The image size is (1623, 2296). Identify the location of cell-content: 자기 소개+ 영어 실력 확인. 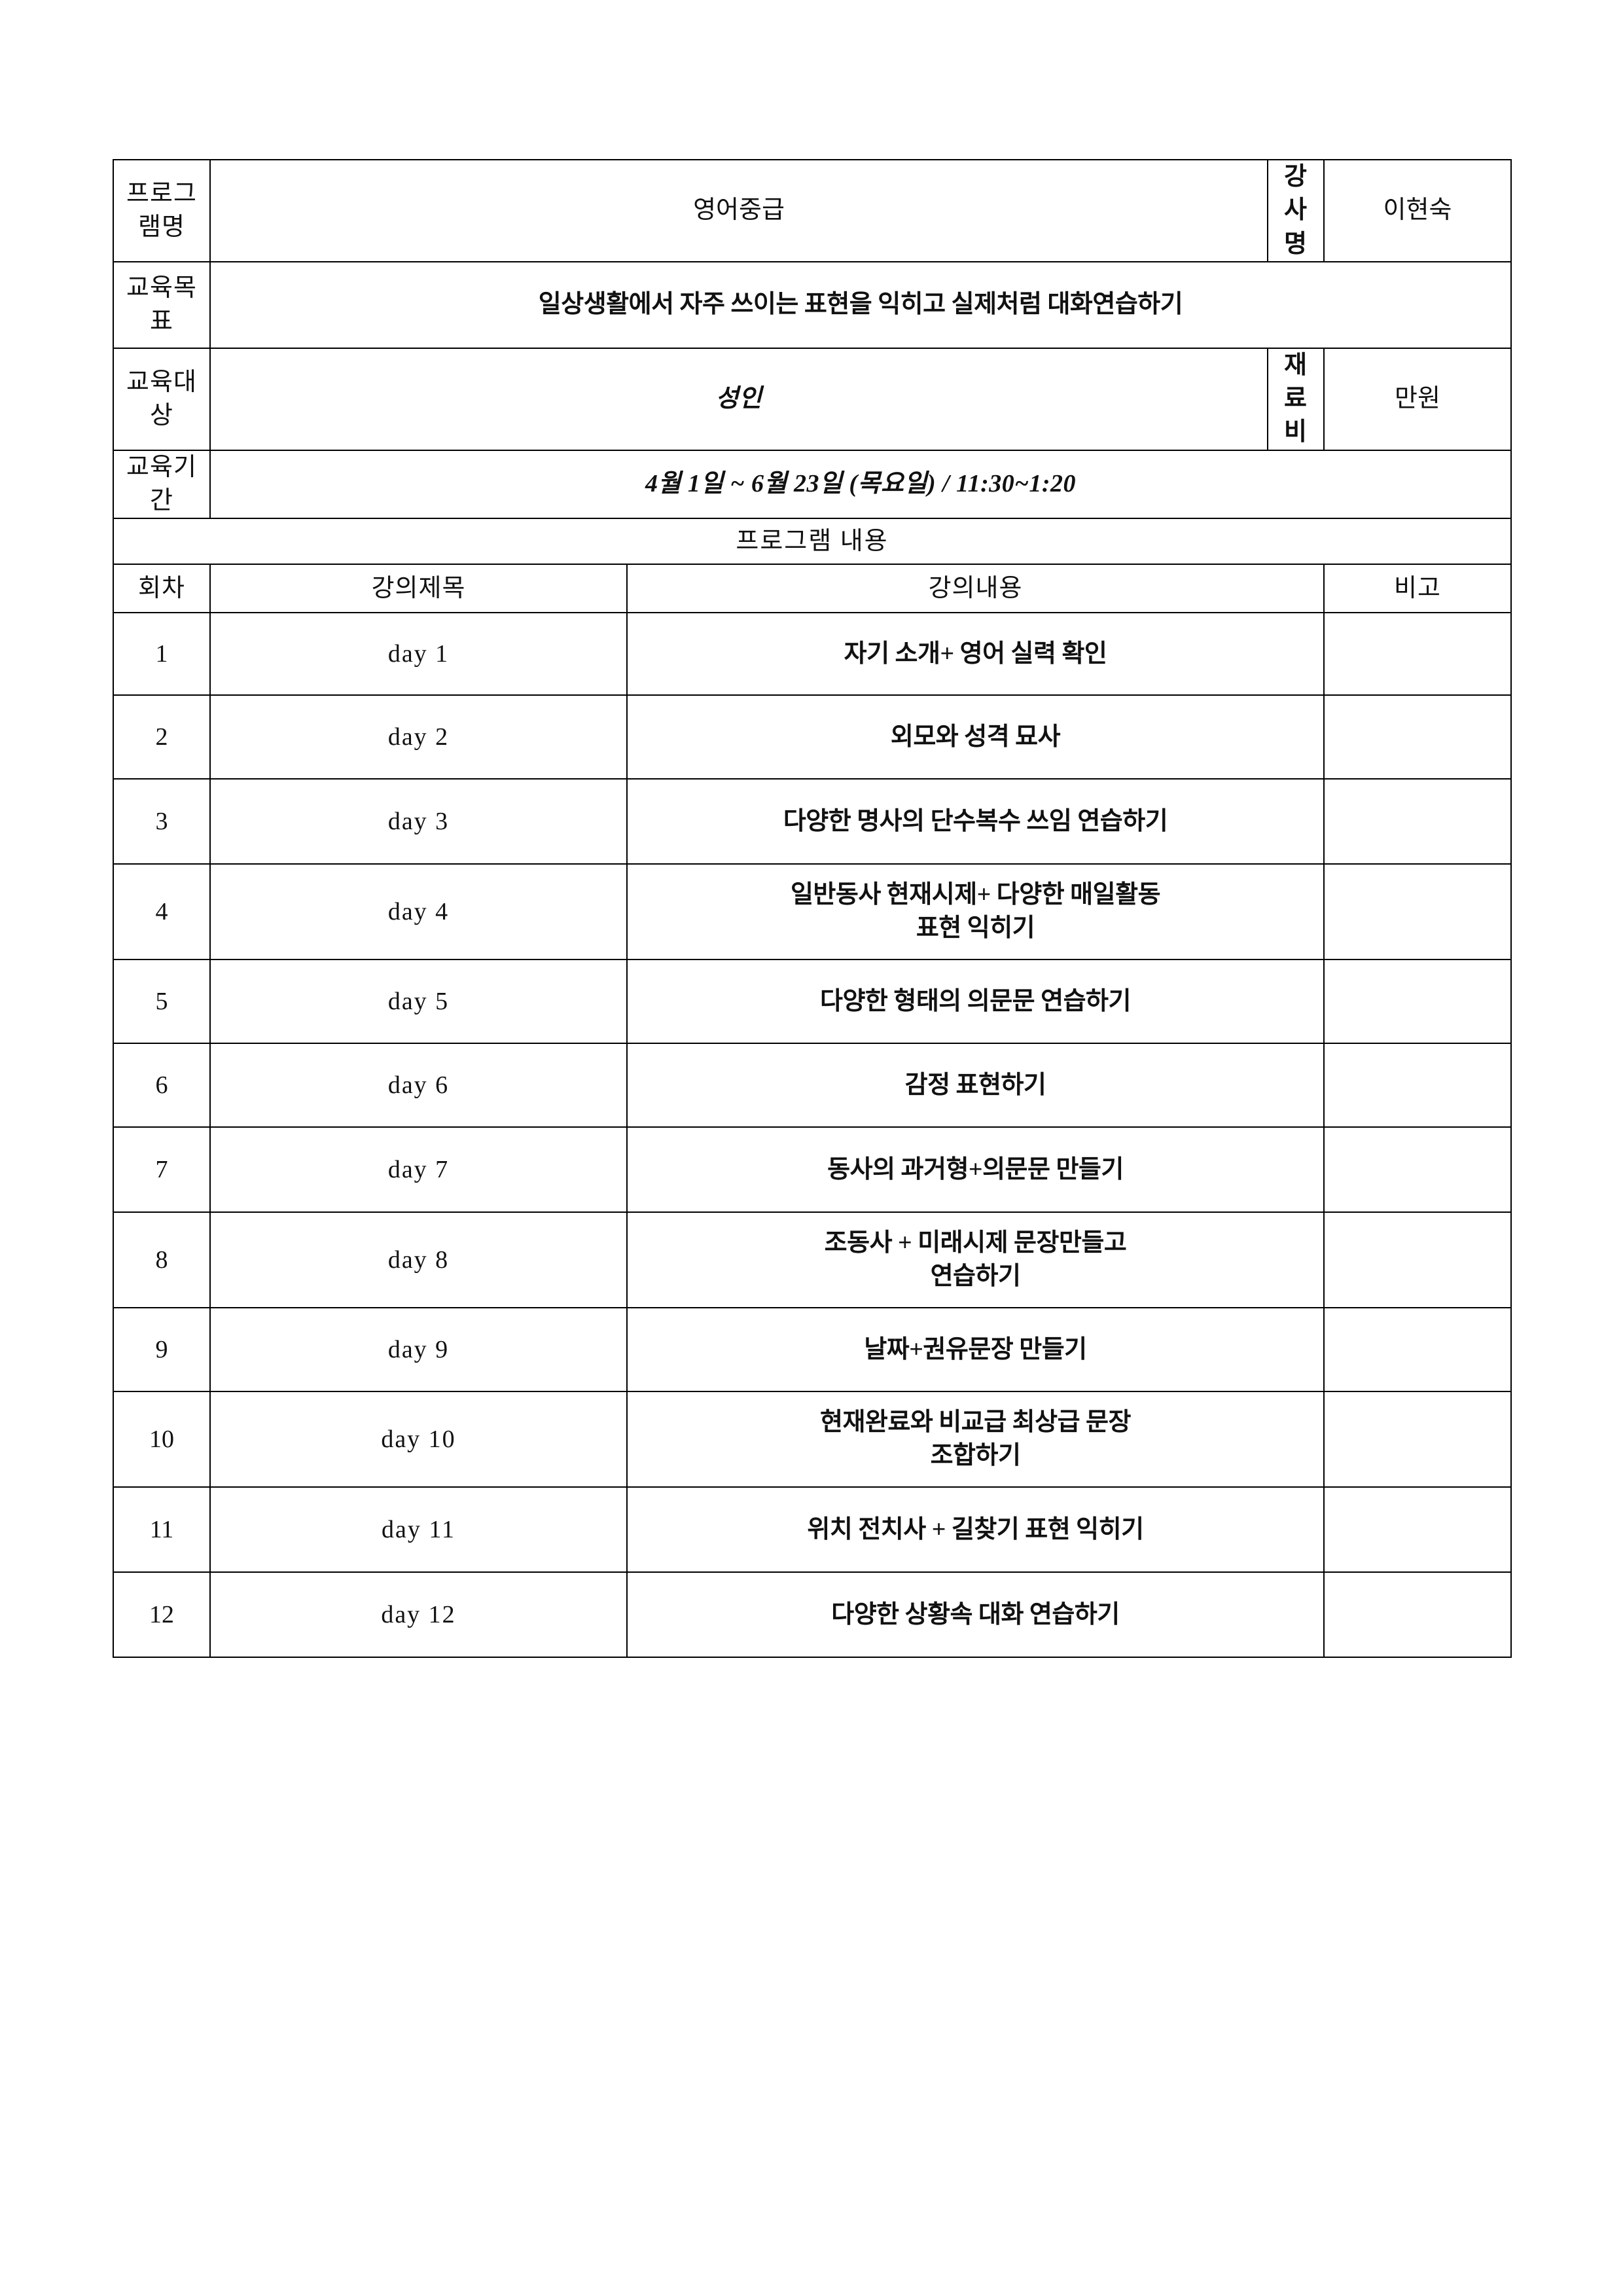
(976, 654).